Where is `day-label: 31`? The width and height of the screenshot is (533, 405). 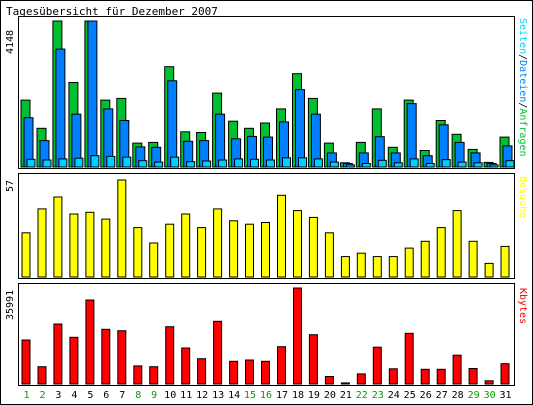 day-label: 31 is located at coordinates (505, 395).